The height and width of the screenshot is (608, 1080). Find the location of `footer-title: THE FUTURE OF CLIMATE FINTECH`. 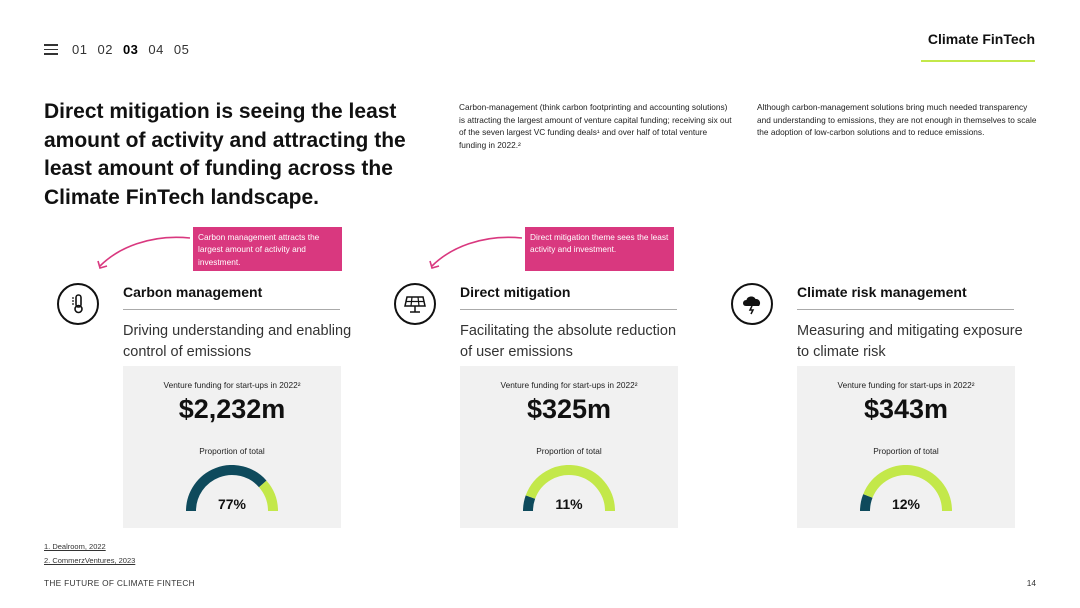

footer-title: THE FUTURE OF CLIMATE FINTECH is located at coordinates (119, 583).